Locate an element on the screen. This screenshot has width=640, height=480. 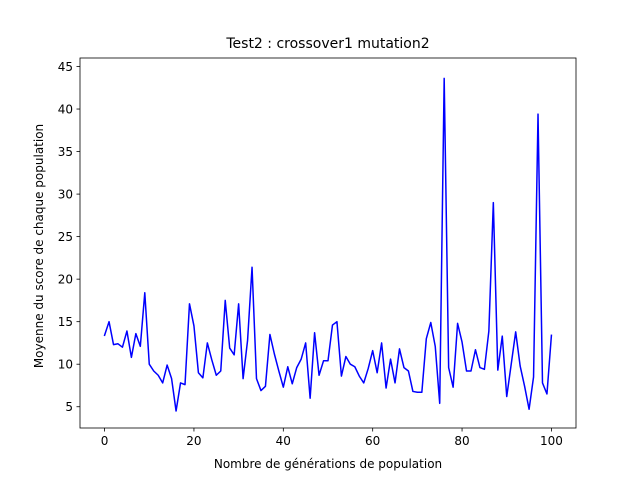
y-tick-label: 10 is located at coordinates (65, 365).